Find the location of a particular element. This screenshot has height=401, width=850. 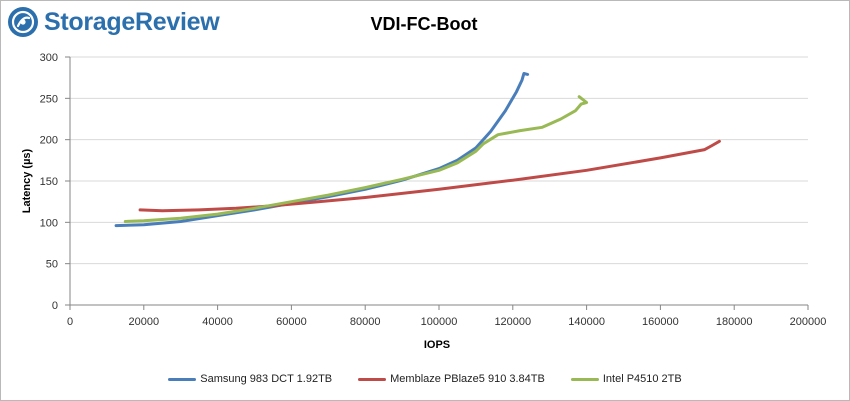

x-tick-label: 180000 is located at coordinates (734, 322).